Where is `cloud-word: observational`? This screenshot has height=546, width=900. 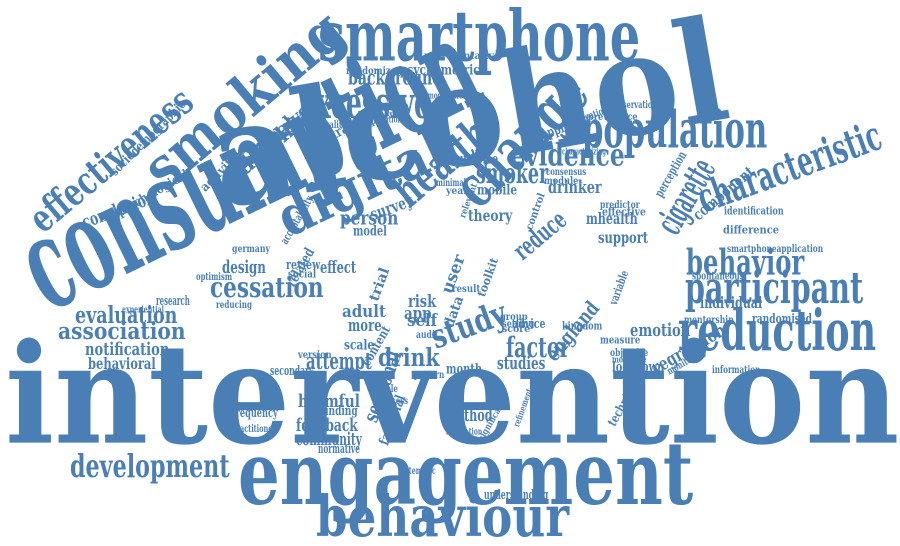
cloud-word: observational is located at coordinates (639, 104).